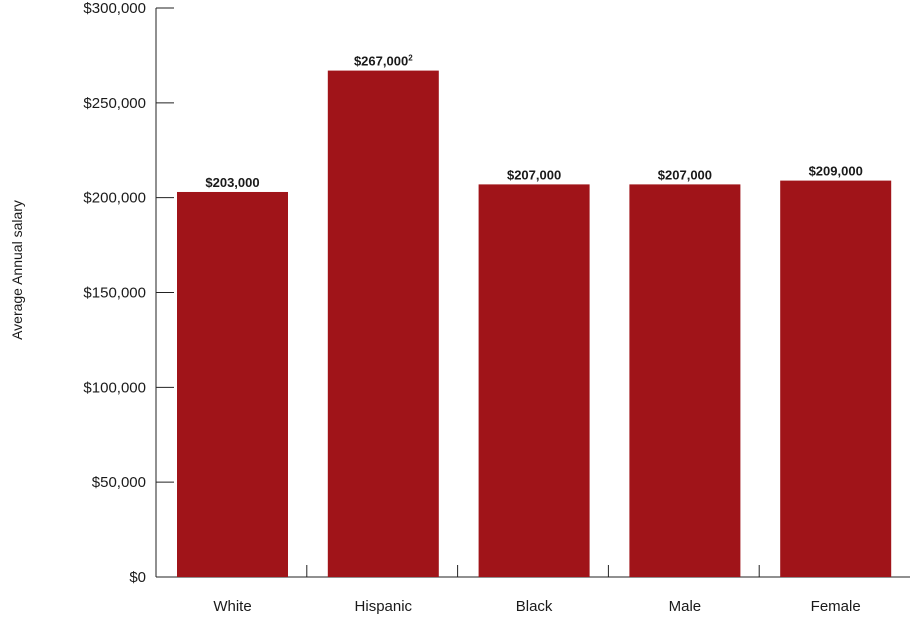 Image resolution: width=912 pixels, height=624 pixels. Describe the element at coordinates (232, 606) in the screenshot. I see `x-tick-label: White` at that location.